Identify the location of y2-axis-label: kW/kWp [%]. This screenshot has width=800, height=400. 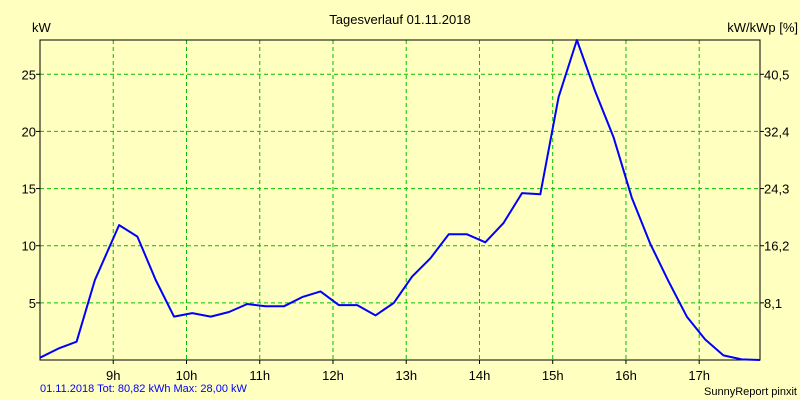
(762, 27).